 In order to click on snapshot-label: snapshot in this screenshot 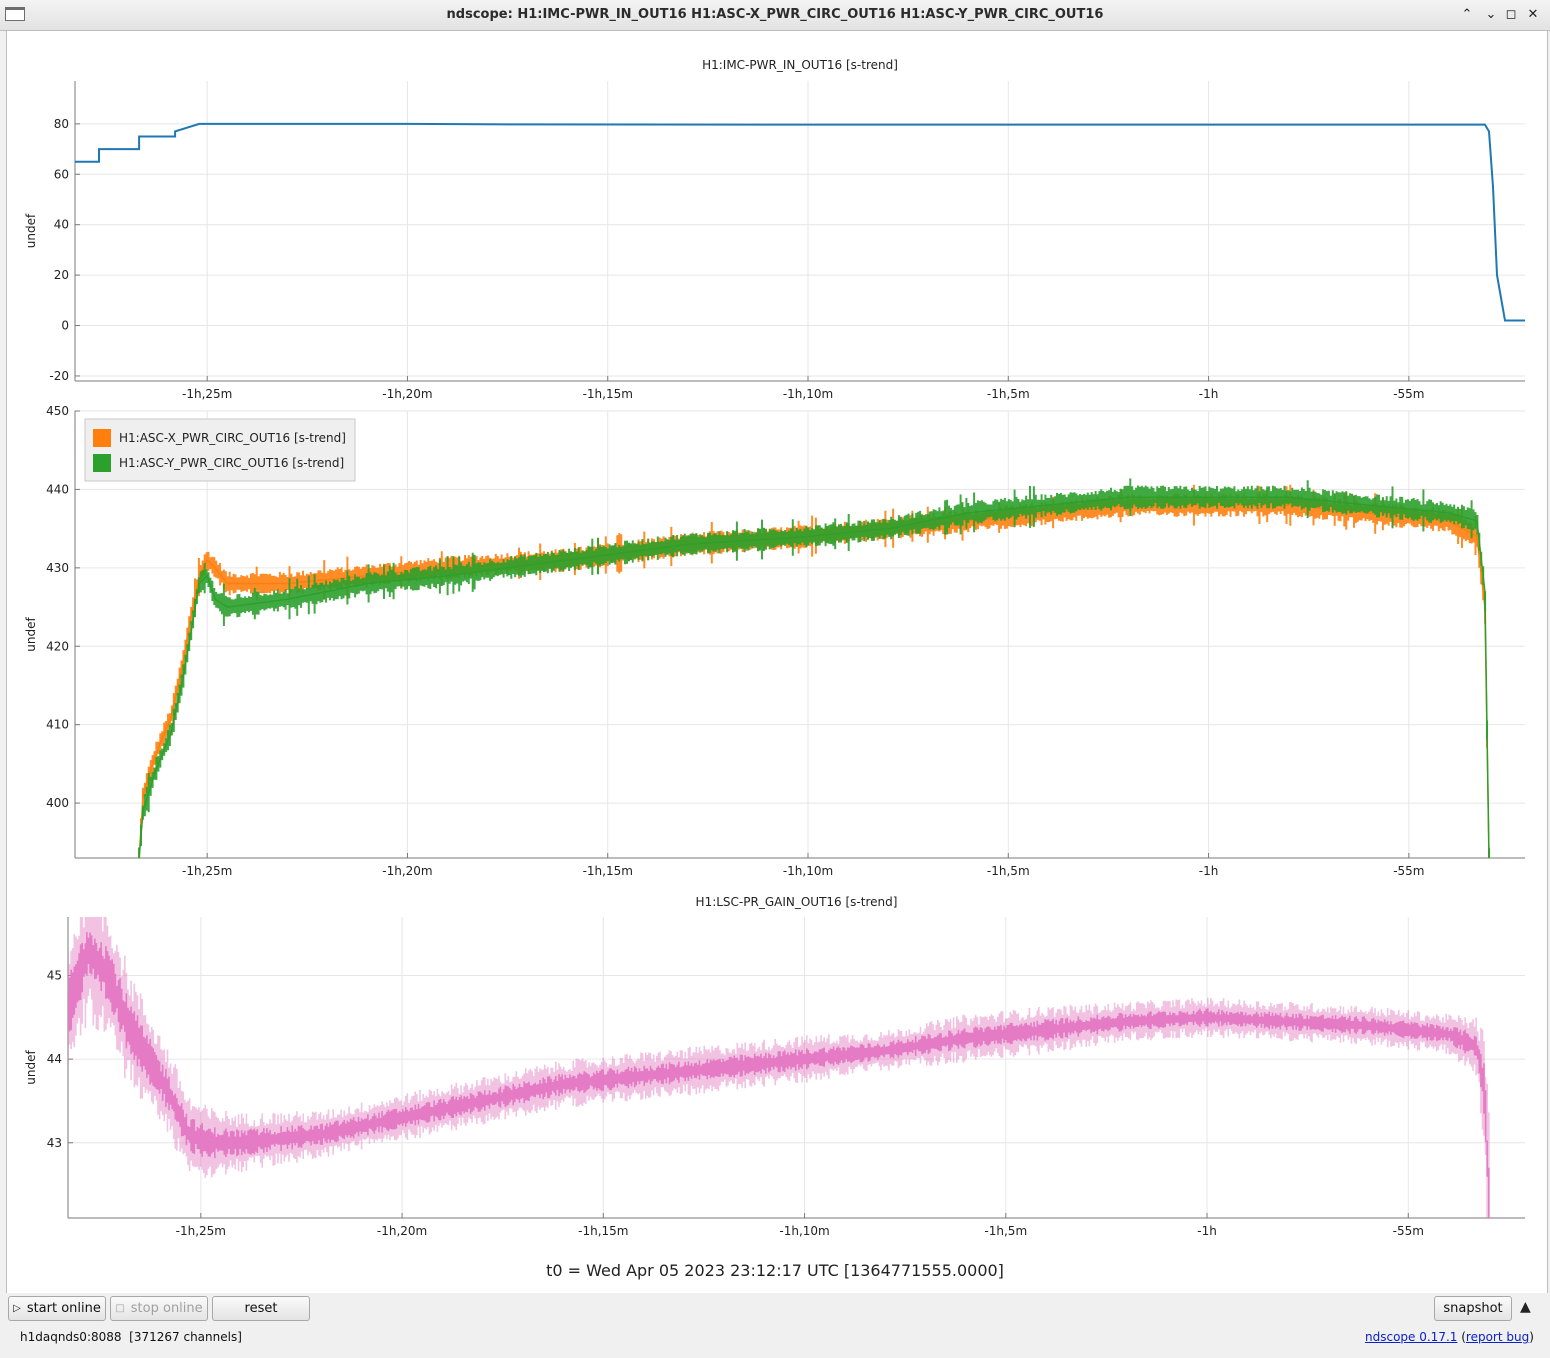, I will do `click(1473, 1308)`.